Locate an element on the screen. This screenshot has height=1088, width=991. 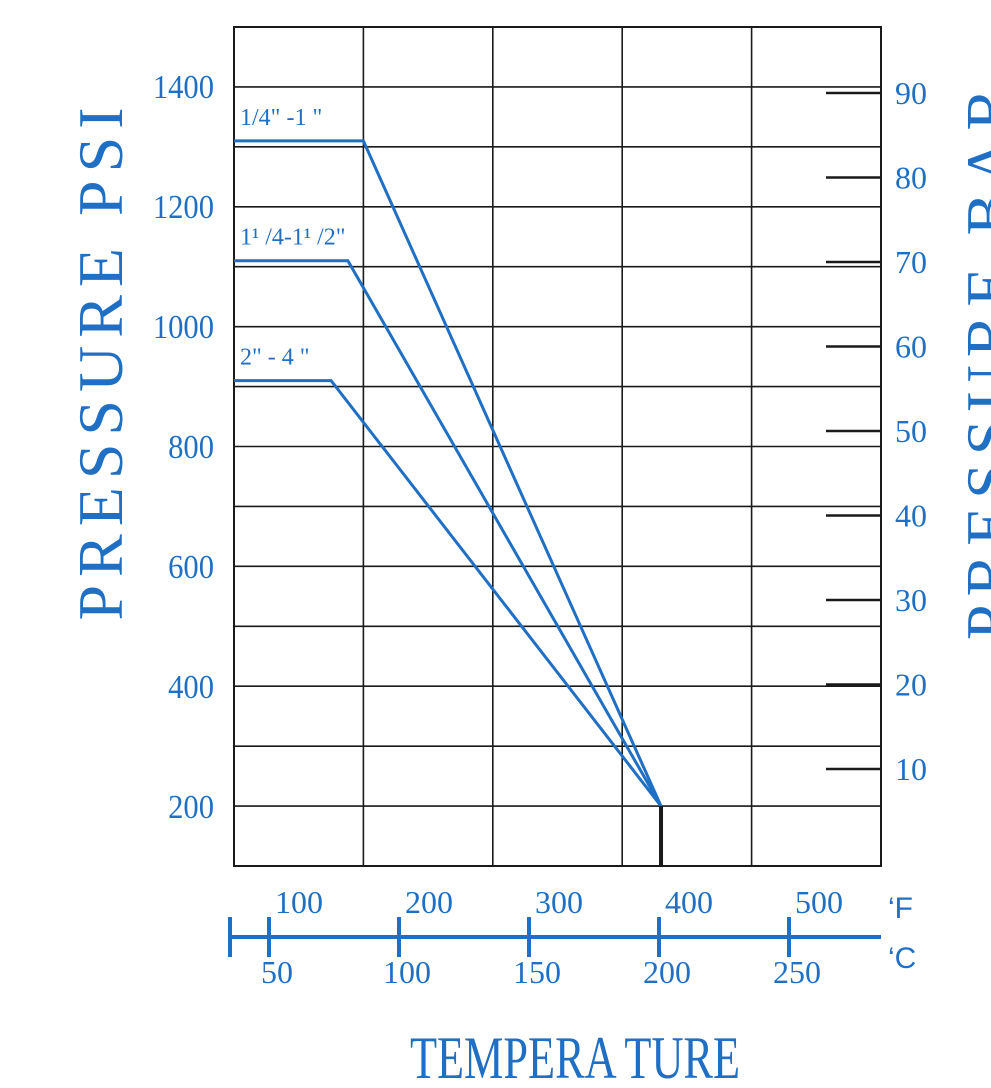
bar-tick-label: 20 is located at coordinates (911, 685).